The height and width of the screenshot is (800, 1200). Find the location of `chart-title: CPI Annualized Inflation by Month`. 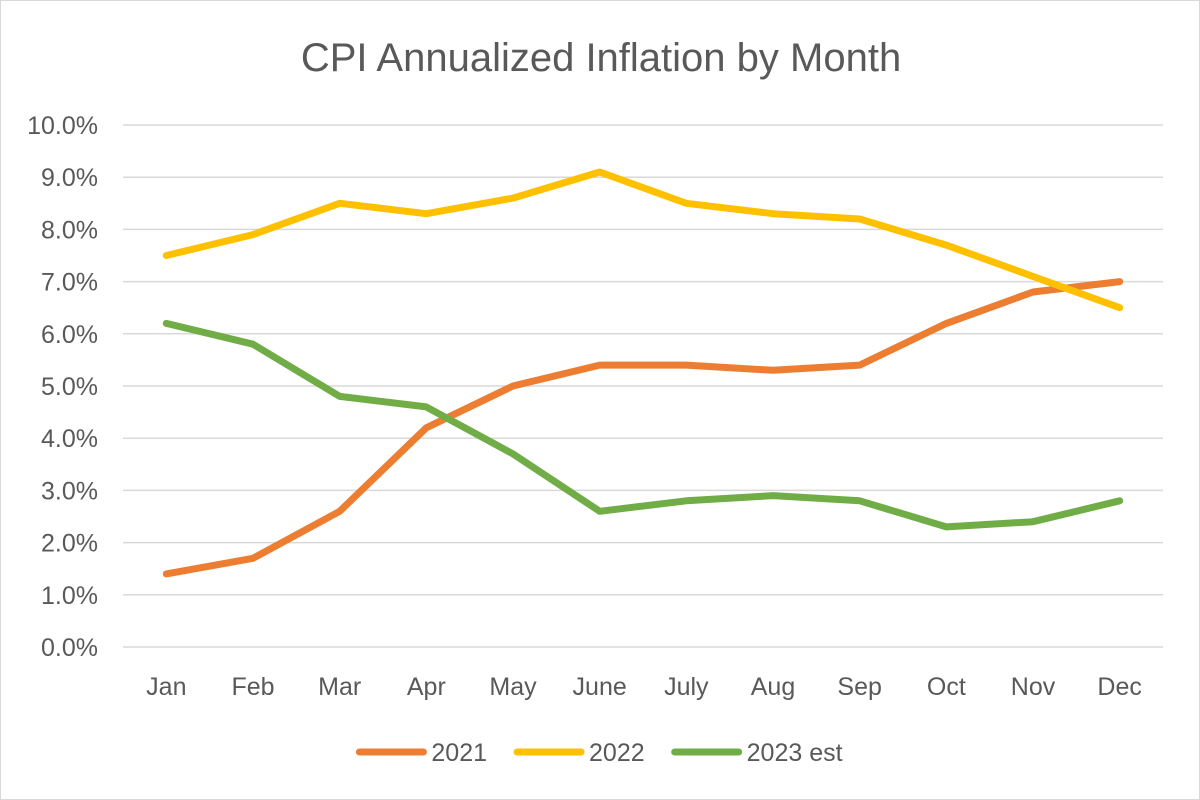

chart-title: CPI Annualized Inflation by Month is located at coordinates (601, 58).